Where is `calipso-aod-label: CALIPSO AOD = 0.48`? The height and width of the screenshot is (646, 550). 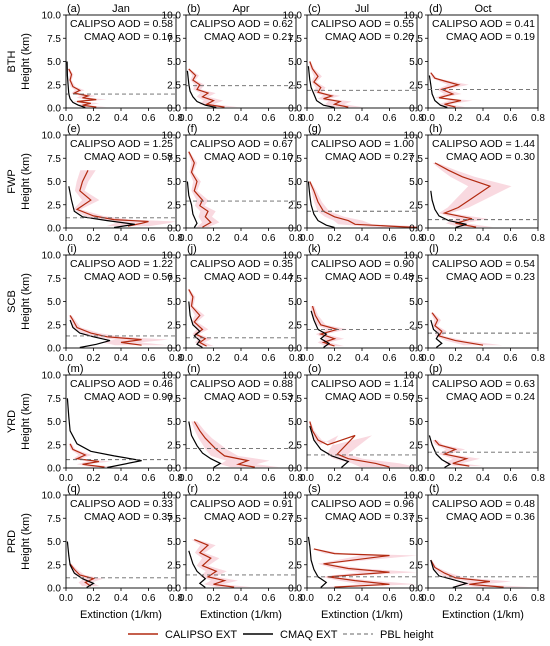
calipso-aod-label: CALIPSO AOD = 0.48 is located at coordinates (483, 504).